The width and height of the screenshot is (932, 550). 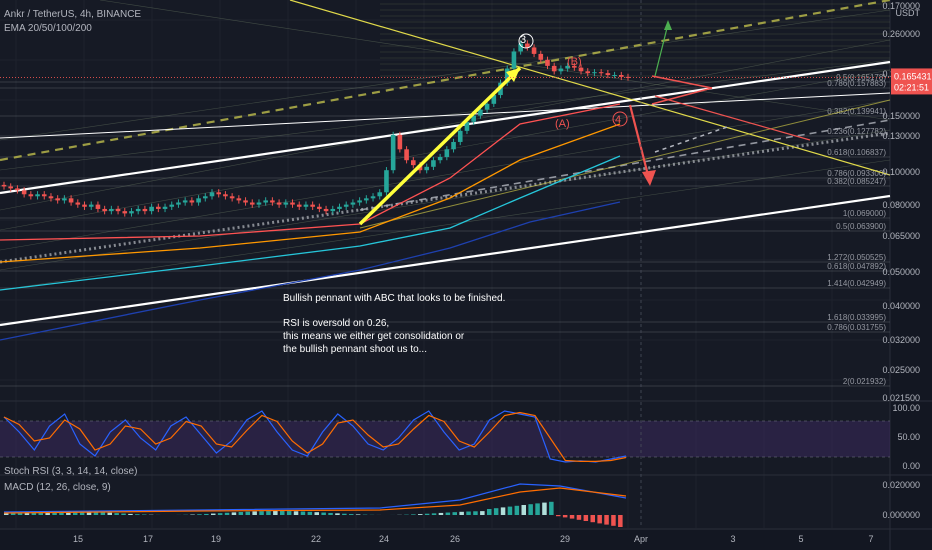 I want to click on fib-label: 0.382(0.139941), so click(x=856, y=111).